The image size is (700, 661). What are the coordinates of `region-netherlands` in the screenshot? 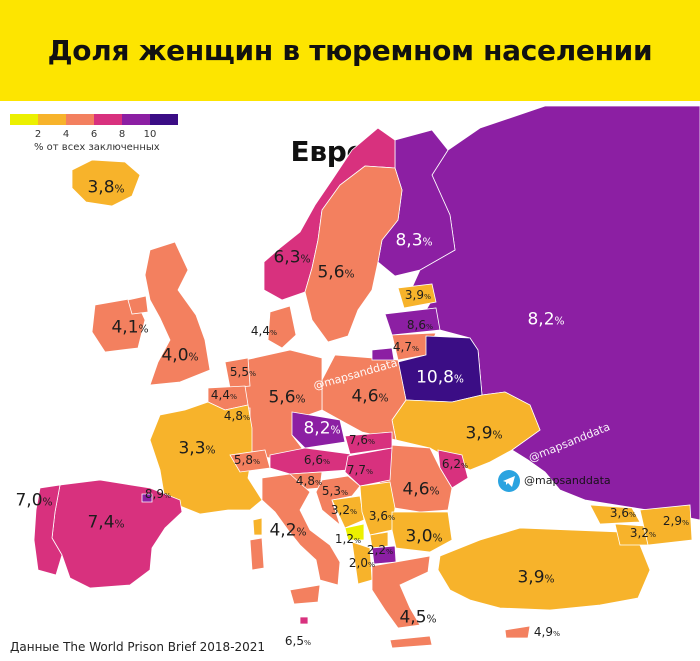 It's located at (237, 373).